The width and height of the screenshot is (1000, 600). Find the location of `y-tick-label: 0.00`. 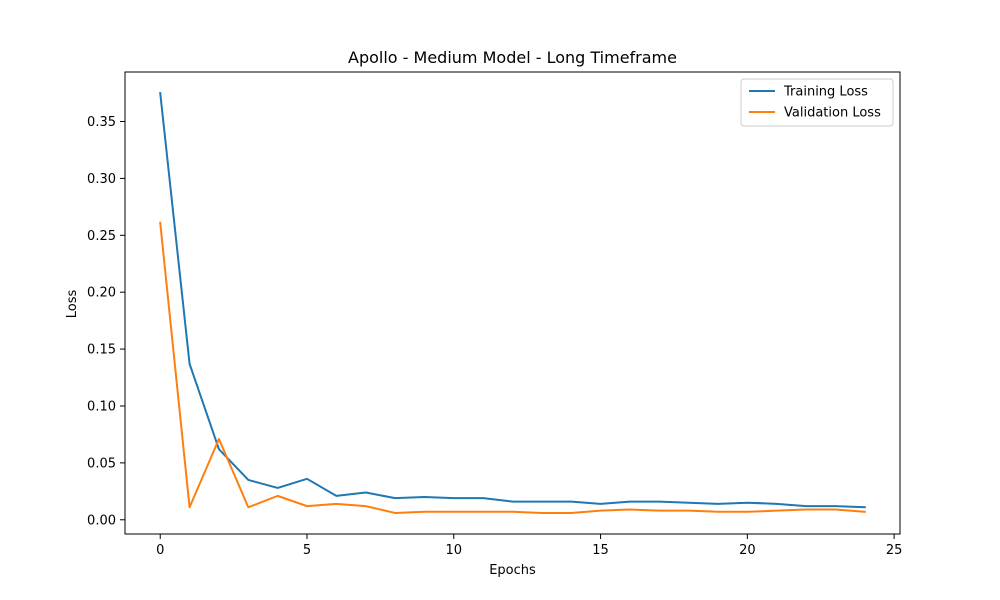

y-tick-label: 0.00 is located at coordinates (101, 520).